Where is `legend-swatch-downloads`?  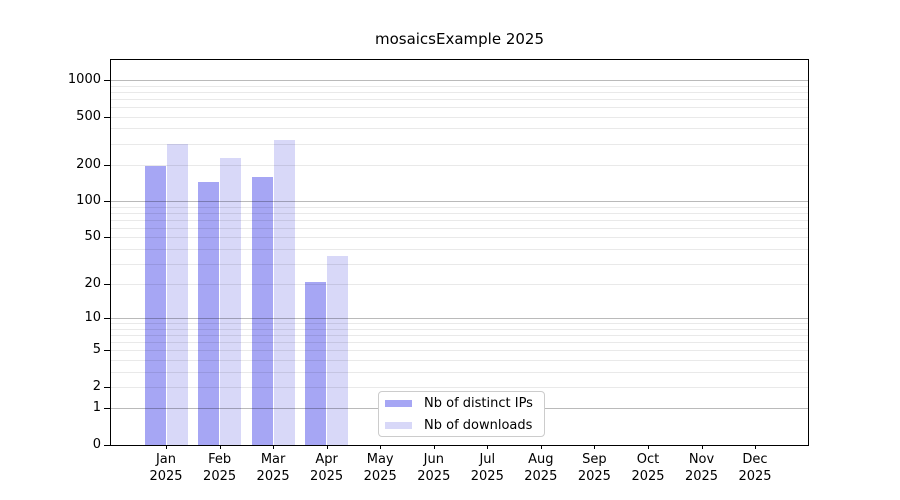
legend-swatch-downloads is located at coordinates (398, 425).